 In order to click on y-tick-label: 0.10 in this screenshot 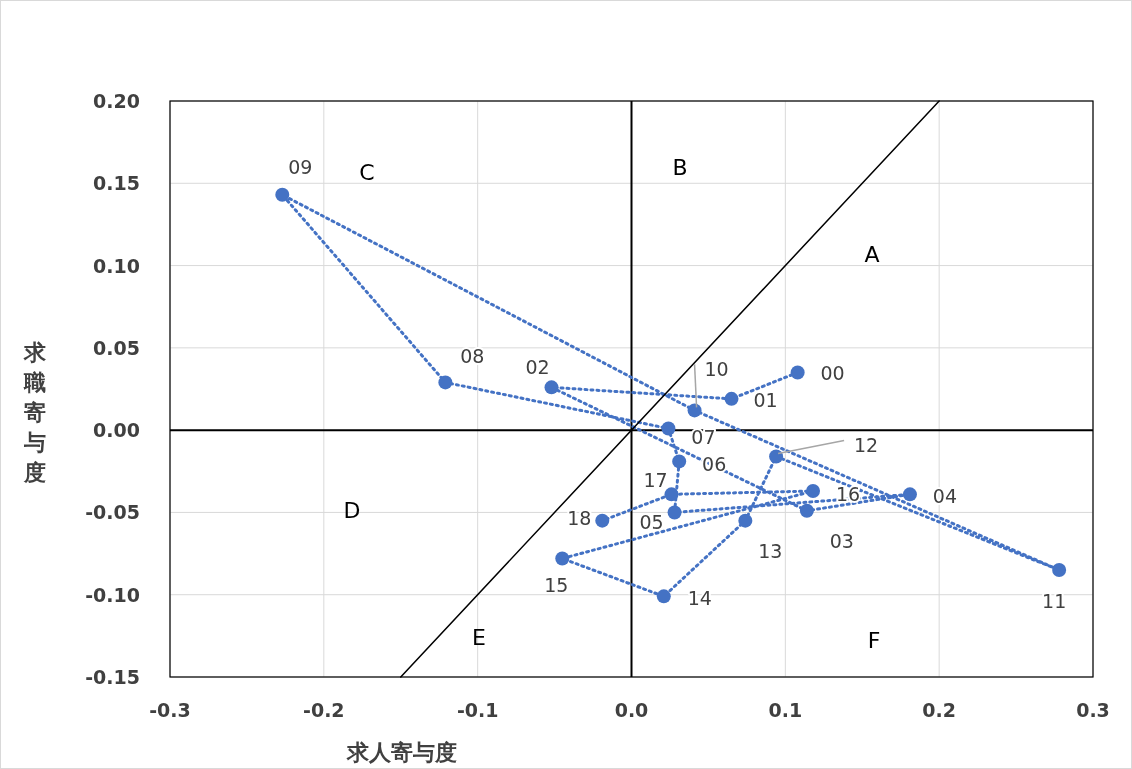, I will do `click(116, 265)`.